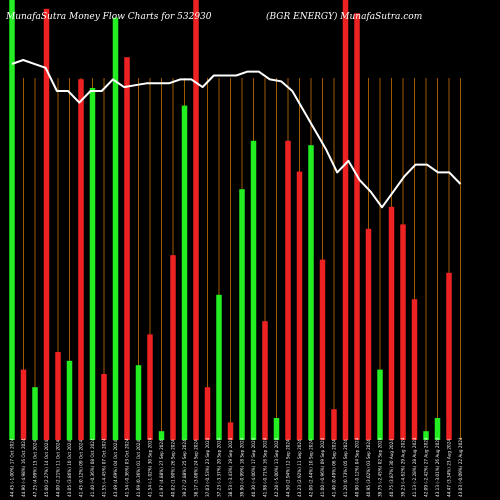 The image size is (500, 500). Describe the element at coordinates (403, 467) in the screenshot. I see `x-tick-label: 39.23 (-4.62%) 29 Aug 2024` at that location.